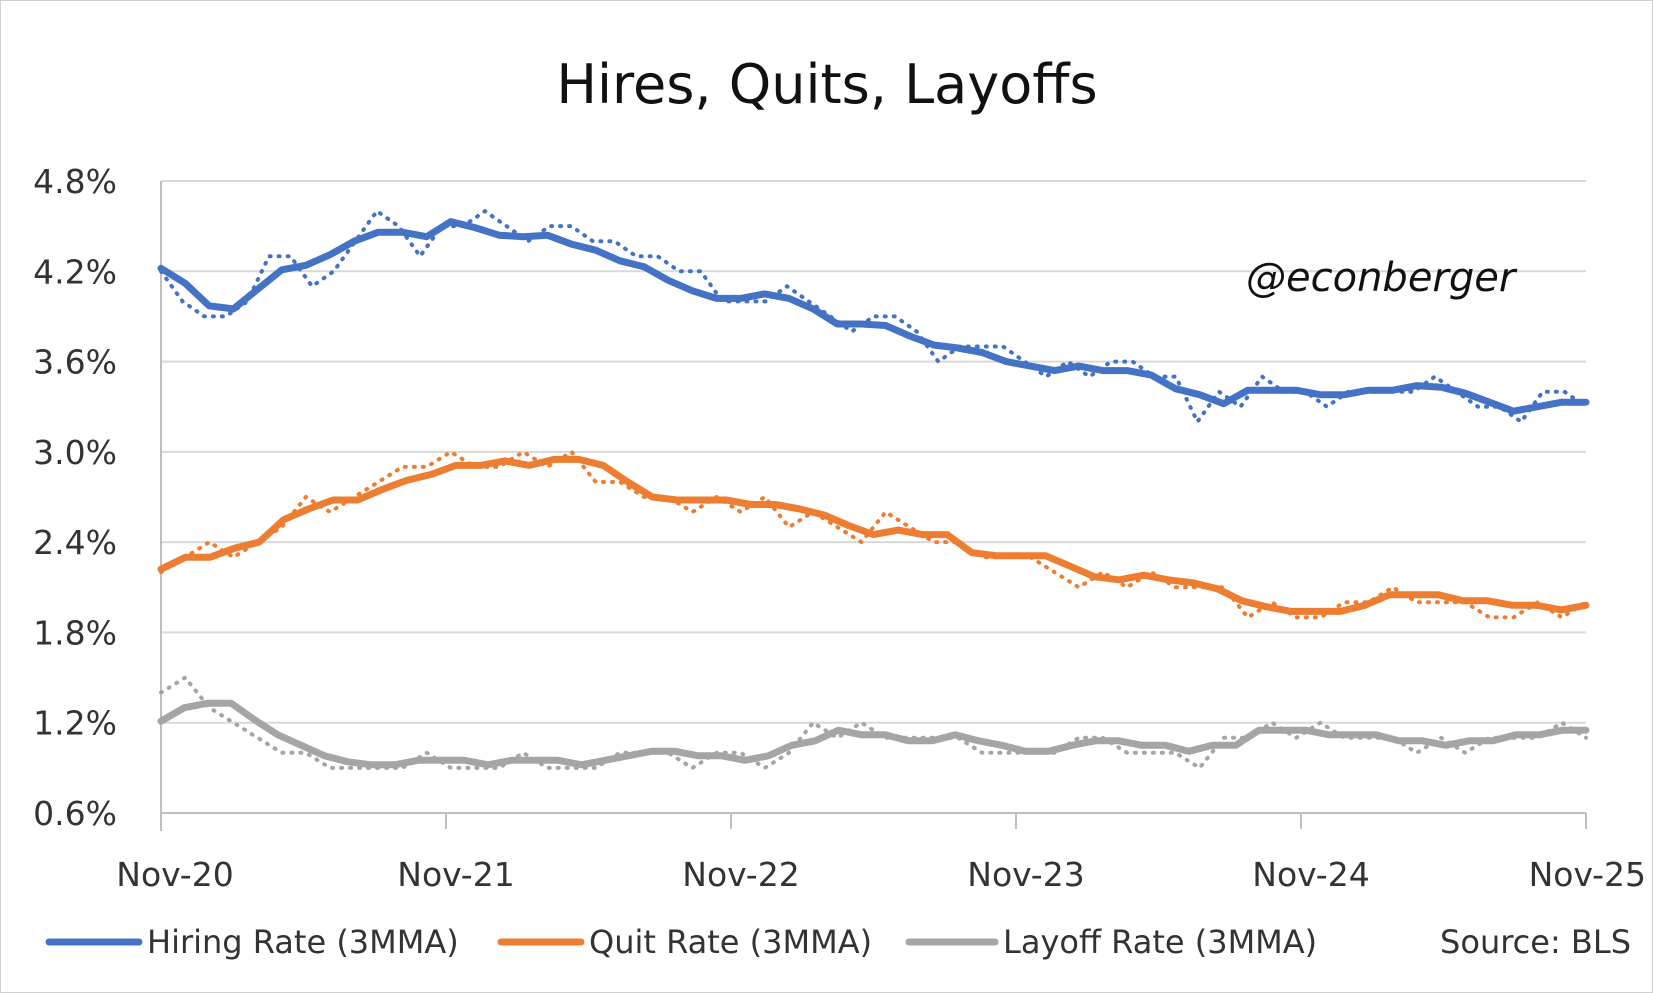 The image size is (1653, 993). I want to click on series-3mma-quit, so click(873, 535).